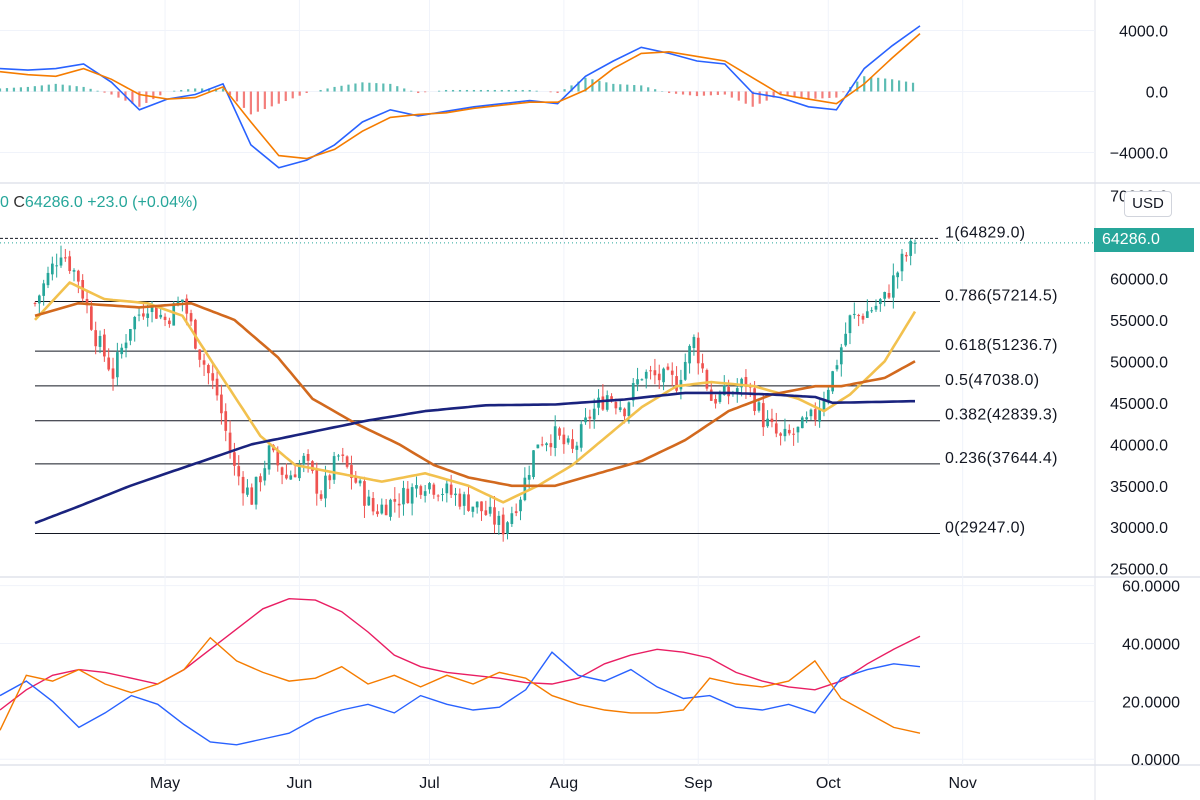  What do you see at coordinates (1148, 204) in the screenshot?
I see `currency-button: USD` at bounding box center [1148, 204].